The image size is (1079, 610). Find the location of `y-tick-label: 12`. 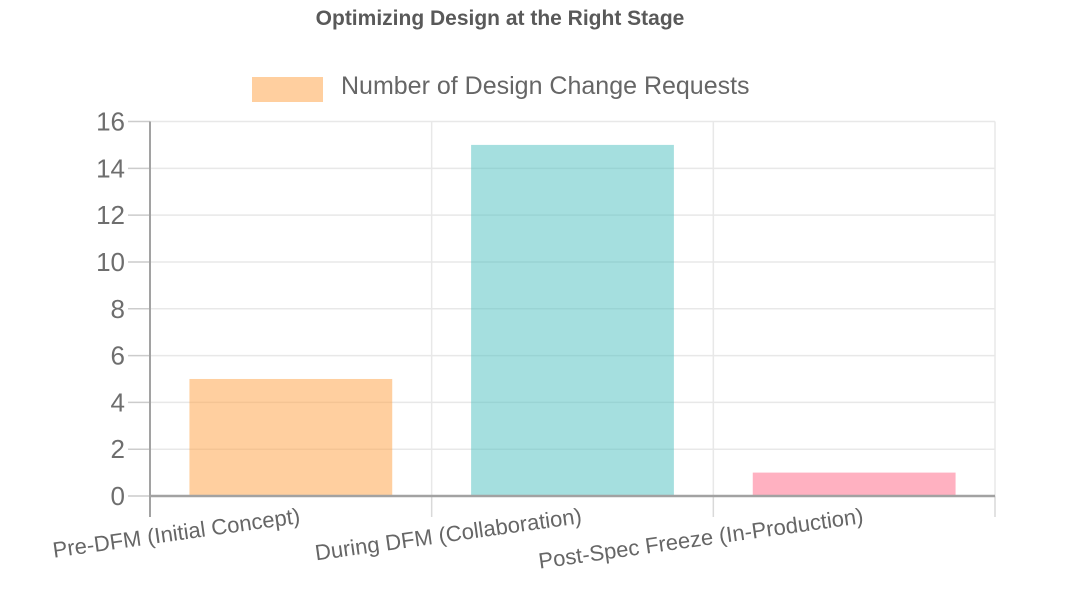

y-tick-label: 12 is located at coordinates (110, 215).